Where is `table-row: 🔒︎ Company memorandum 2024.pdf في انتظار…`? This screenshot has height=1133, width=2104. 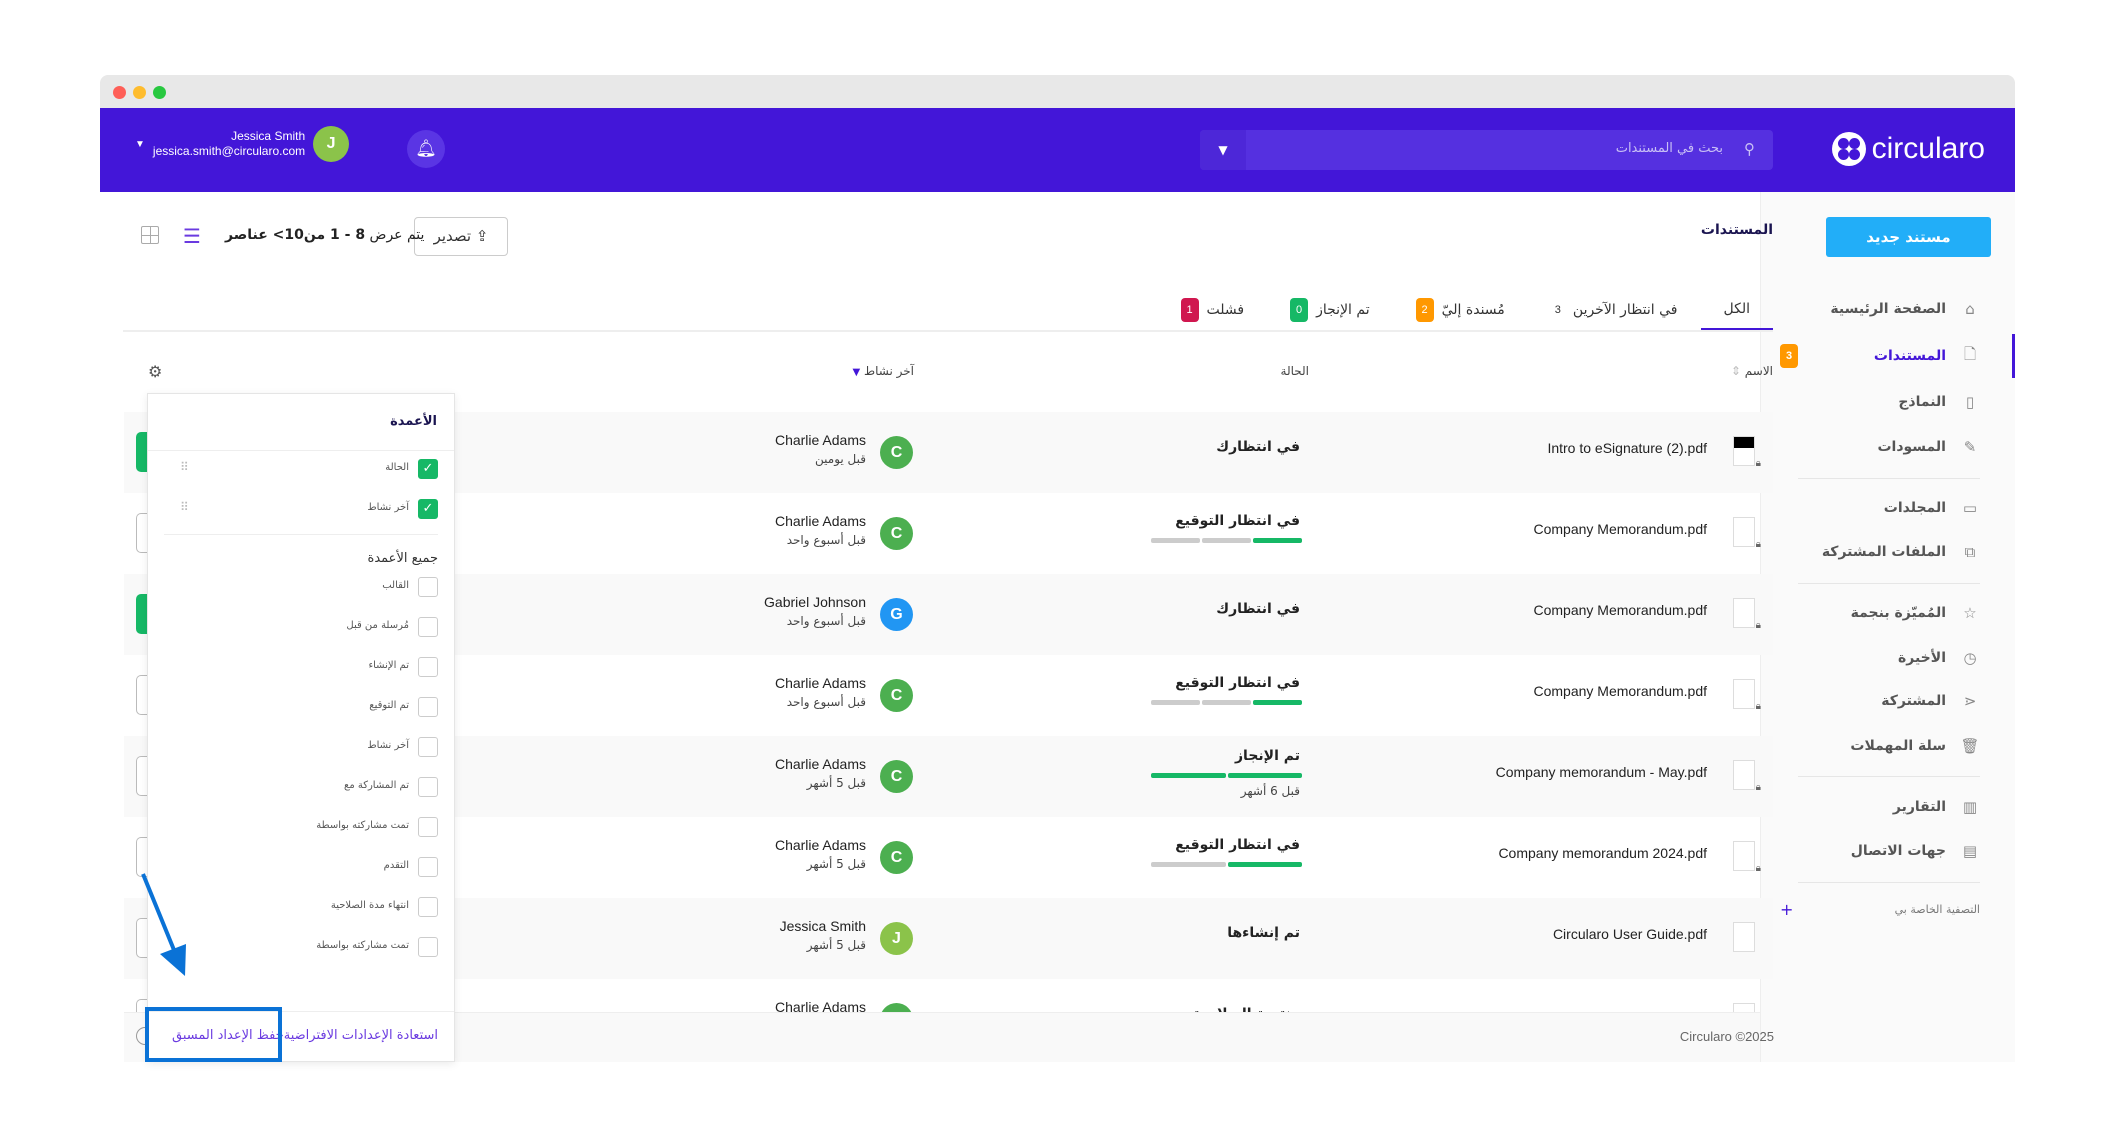 table-row: 🔒︎ Company memorandum 2024.pdf في انتظار… is located at coordinates (948, 857).